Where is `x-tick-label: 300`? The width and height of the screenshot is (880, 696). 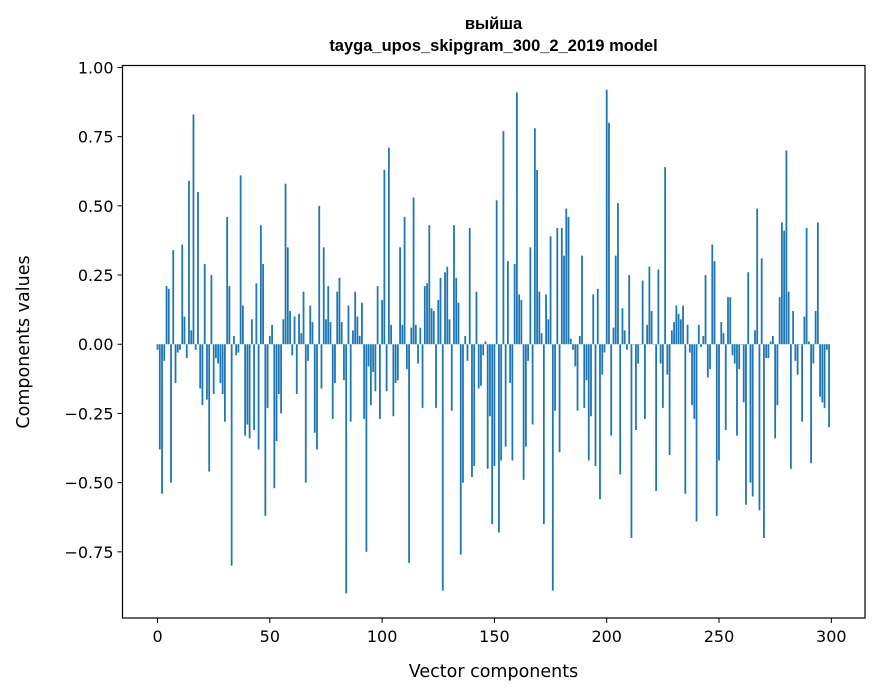 x-tick-label: 300 is located at coordinates (831, 636).